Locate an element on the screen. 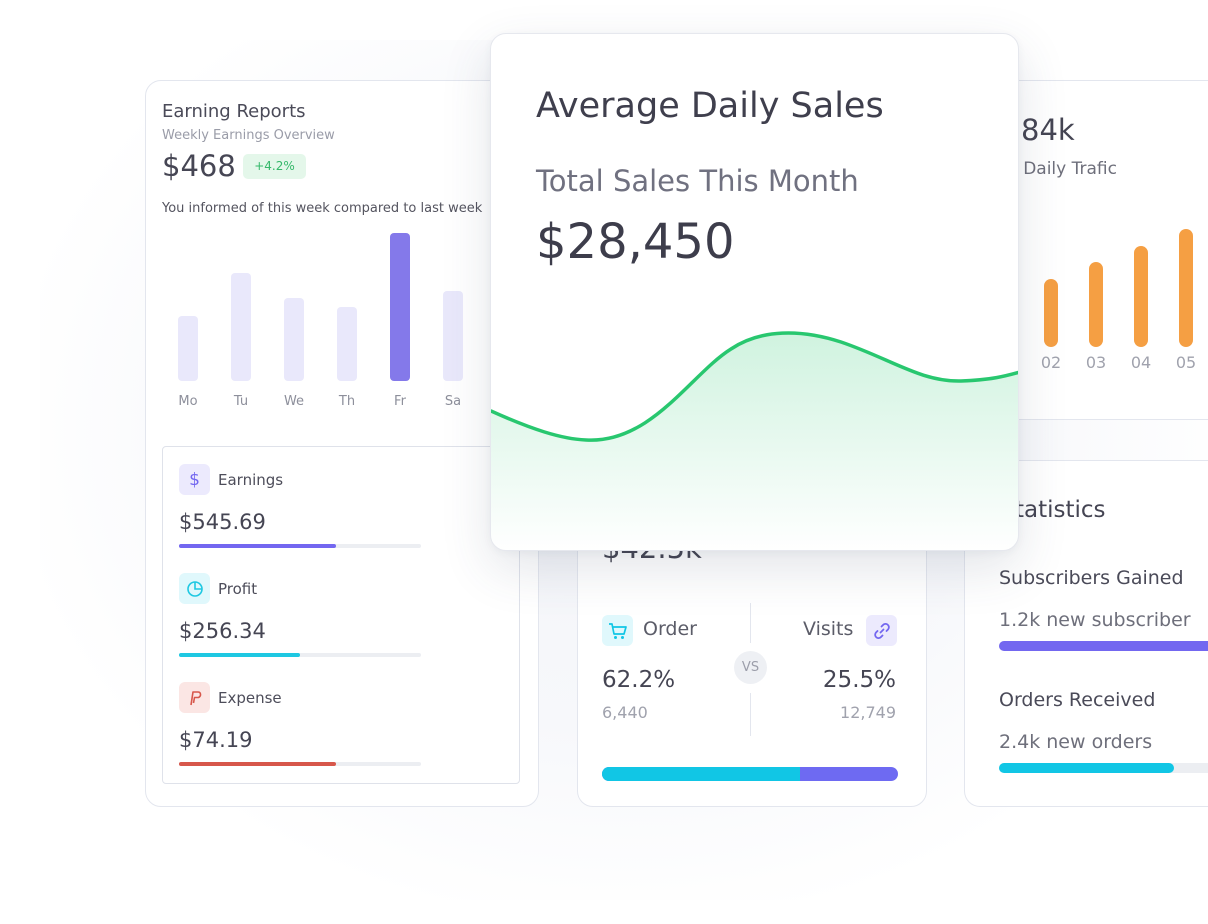 The image size is (1208, 924). bar-label-fr: Fr is located at coordinates (400, 401).